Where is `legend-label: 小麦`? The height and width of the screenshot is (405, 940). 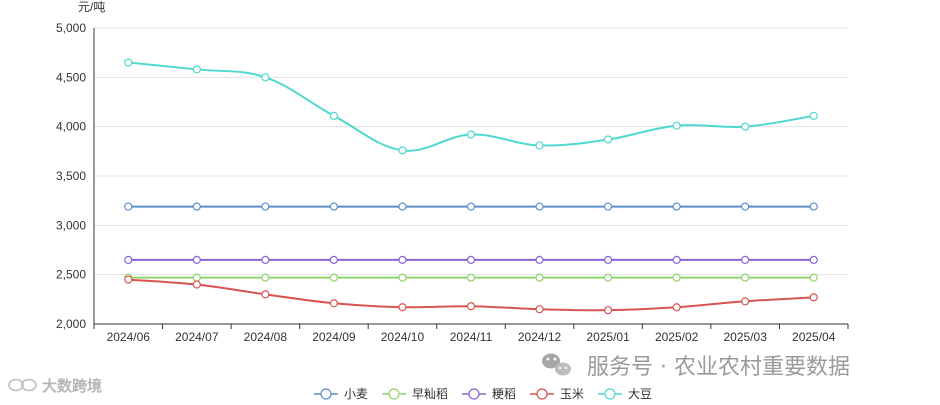
legend-label: 小麦 is located at coordinates (356, 394).